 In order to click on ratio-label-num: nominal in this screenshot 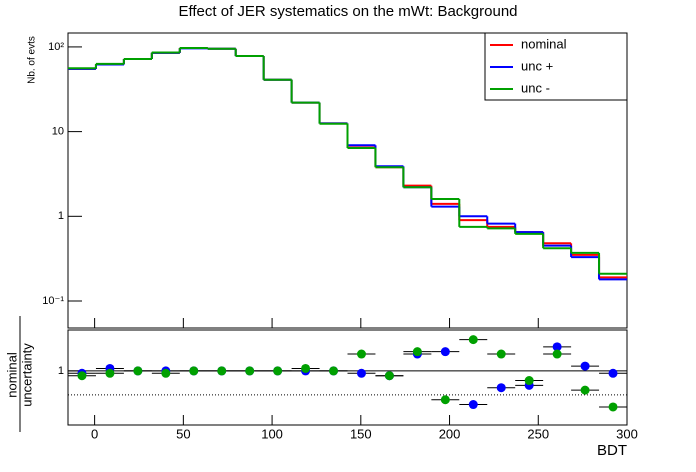, I will do `click(11, 375)`.